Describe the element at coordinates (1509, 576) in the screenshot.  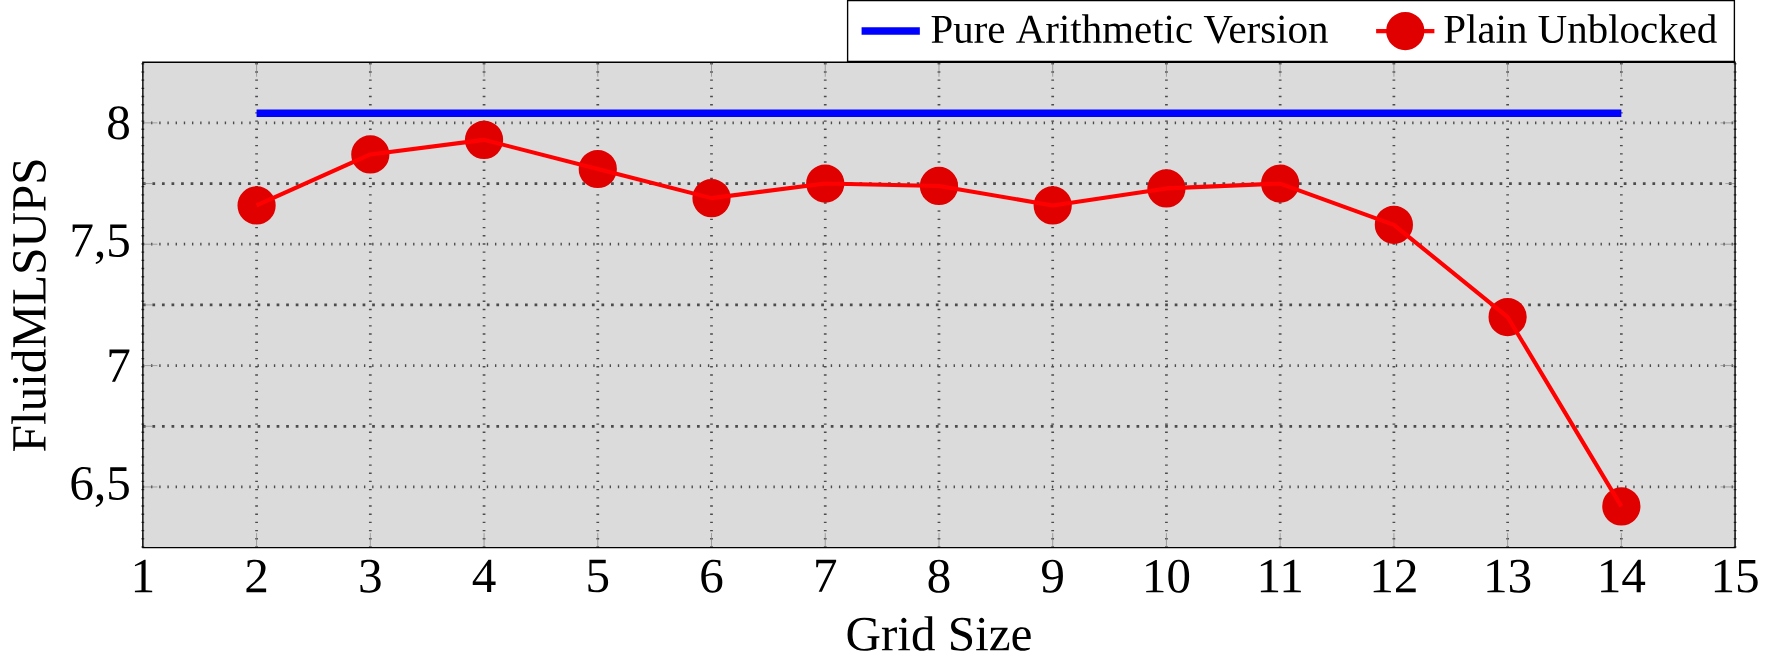
I see `x-tick-label: 13` at that location.